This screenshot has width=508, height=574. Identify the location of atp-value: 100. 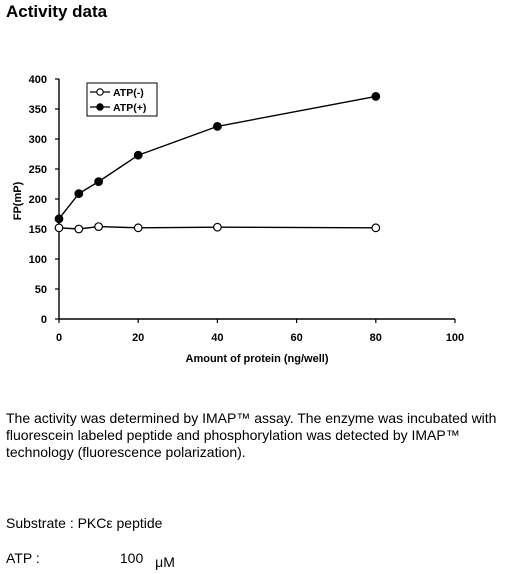
(131, 558).